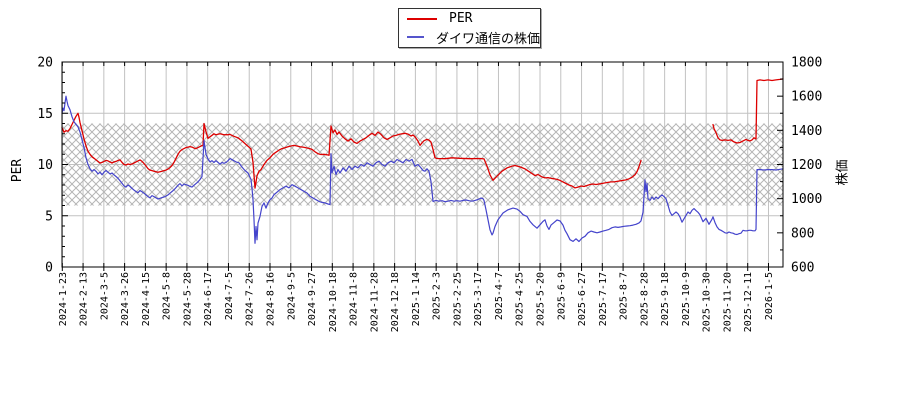  I want to click on x-tick-label: 2025-8-28, so click(644, 299).